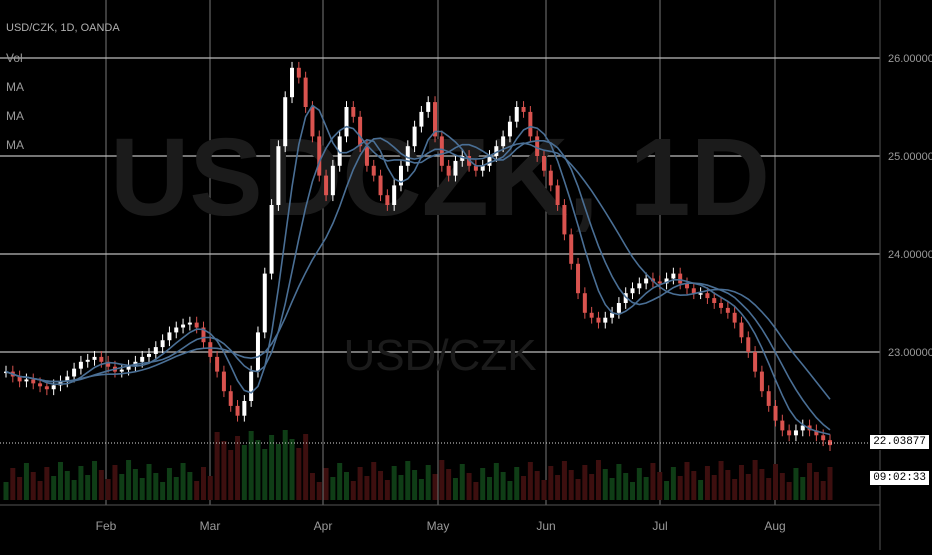 This screenshot has height=555, width=932. What do you see at coordinates (210, 526) in the screenshot?
I see `time-tick-label: Mar` at bounding box center [210, 526].